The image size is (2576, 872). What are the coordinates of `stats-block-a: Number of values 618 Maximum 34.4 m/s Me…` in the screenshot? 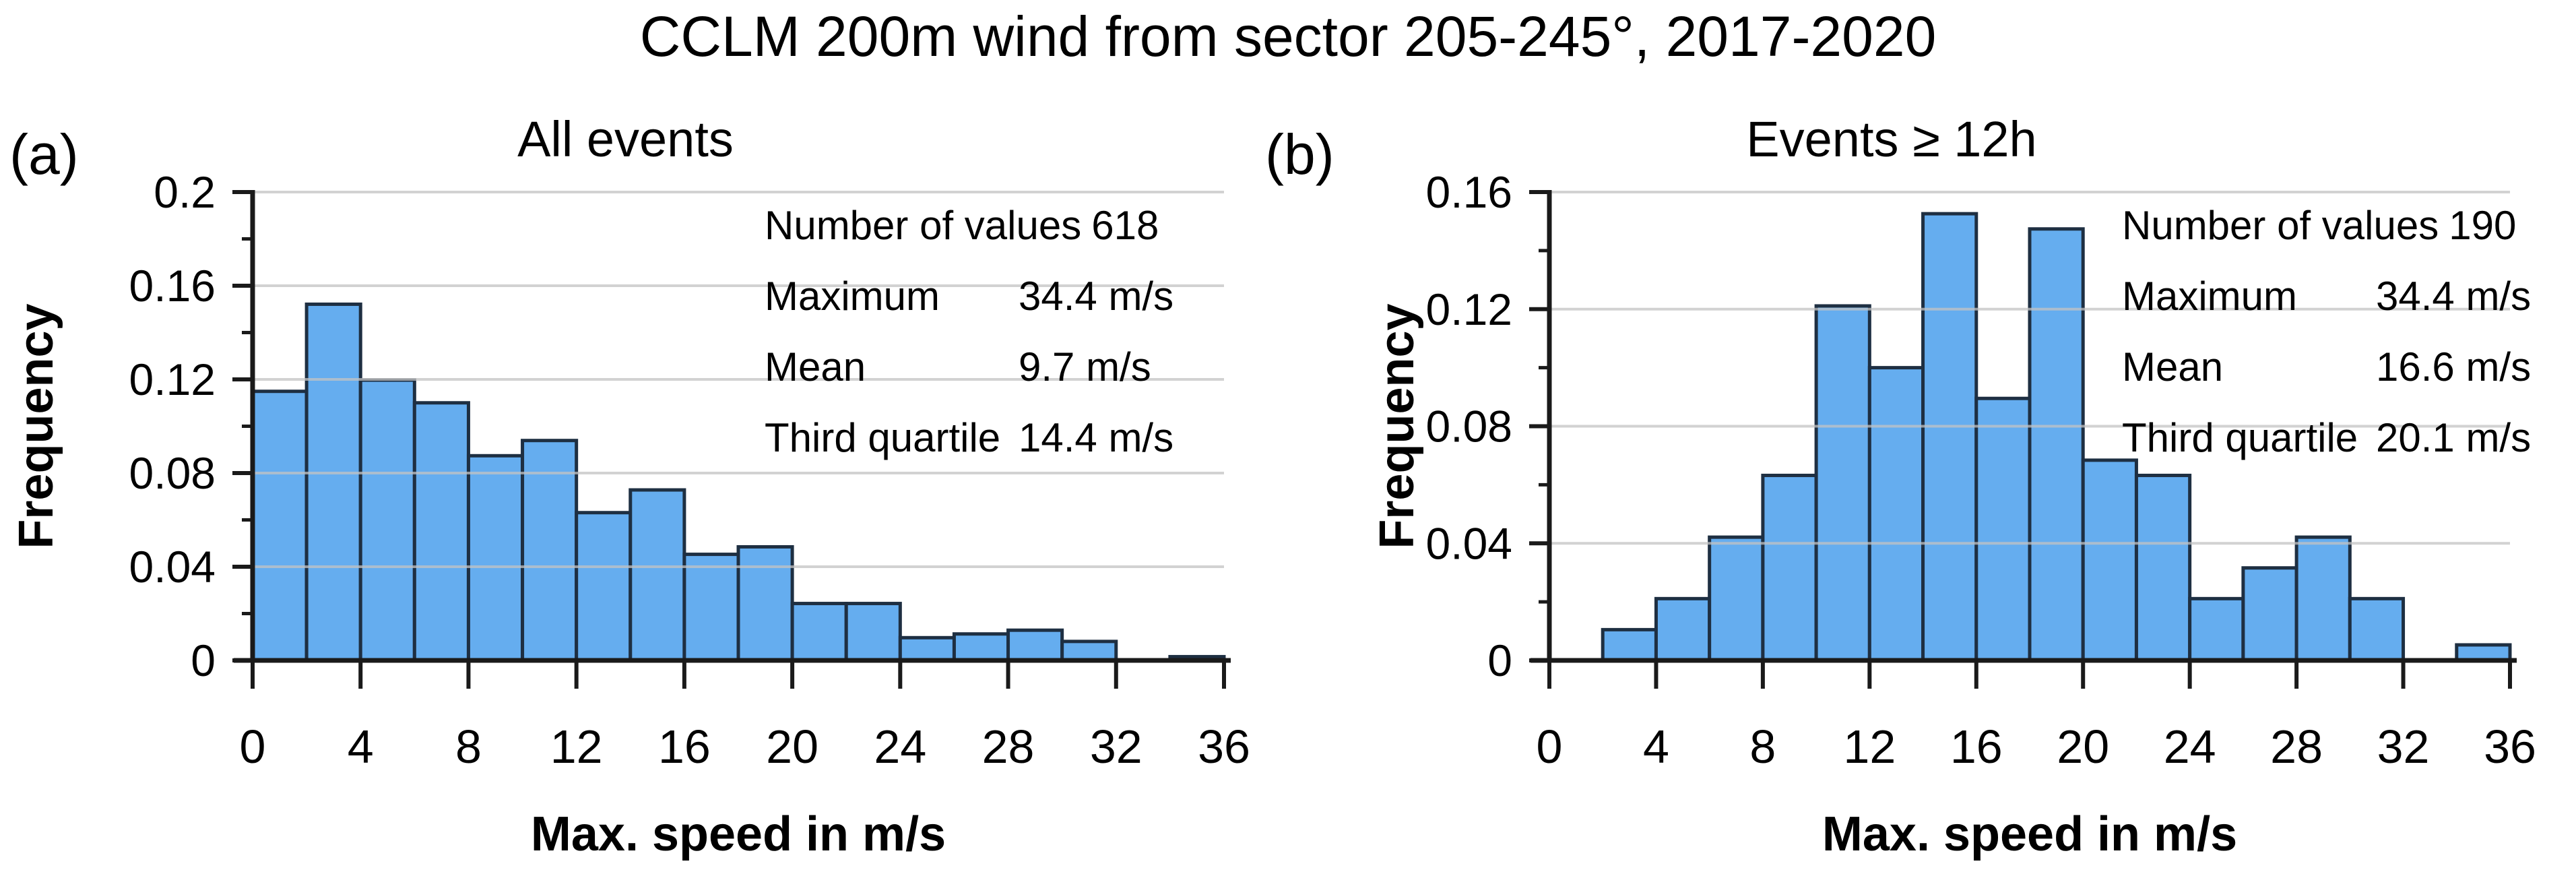 It's located at (969, 332).